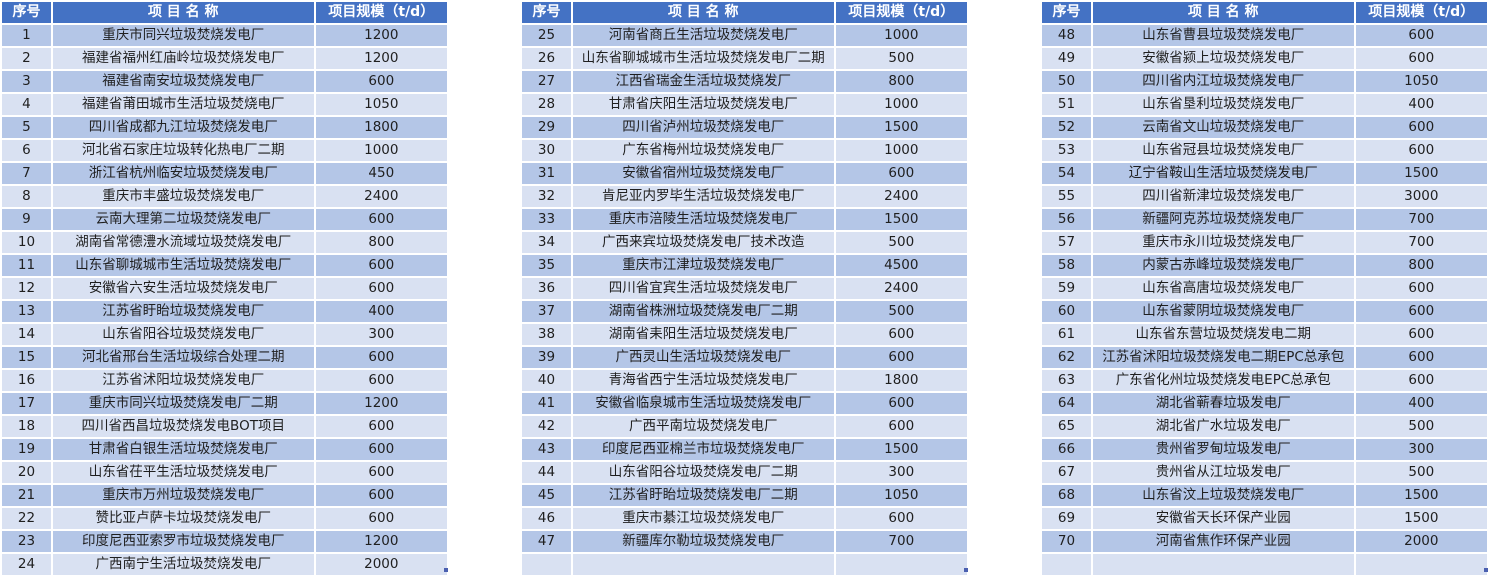 The image size is (1490, 577). I want to click on cell-scale: 1050, so click(1421, 81).